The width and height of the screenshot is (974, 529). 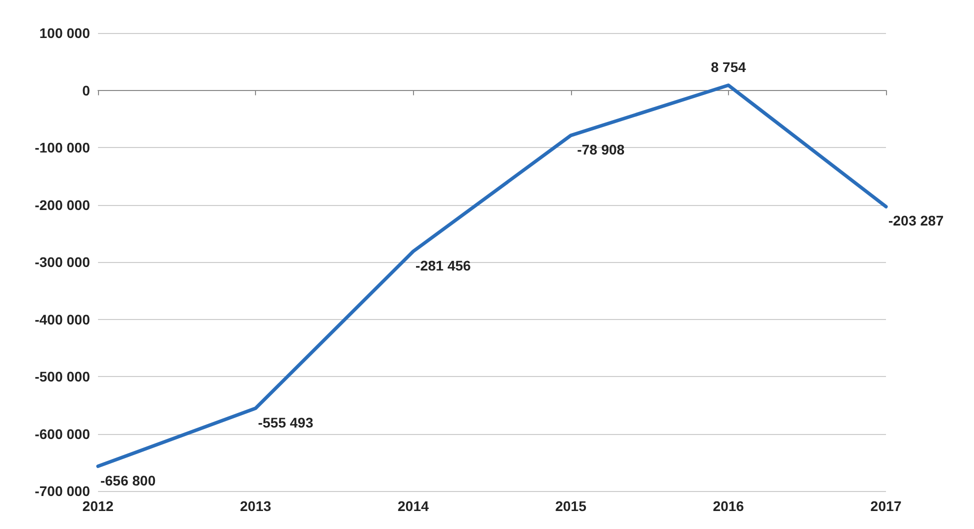 What do you see at coordinates (64, 33) in the screenshot?
I see `y-tick-label: 100 000` at bounding box center [64, 33].